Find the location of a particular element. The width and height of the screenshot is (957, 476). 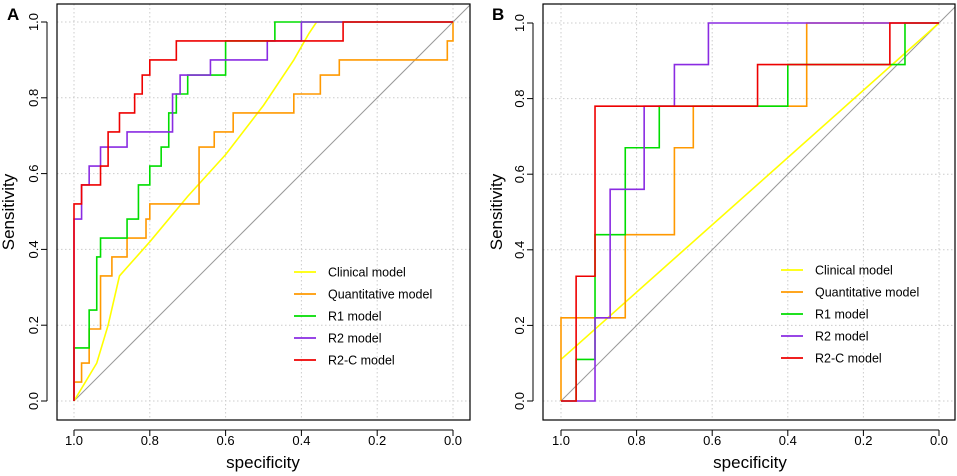

panel-label: B is located at coordinates (498, 14).